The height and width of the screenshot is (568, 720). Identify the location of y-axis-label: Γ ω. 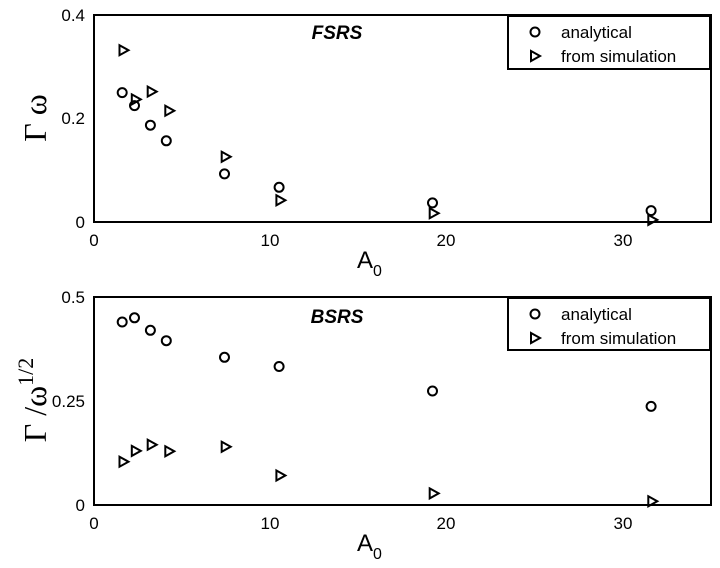
(35, 118).